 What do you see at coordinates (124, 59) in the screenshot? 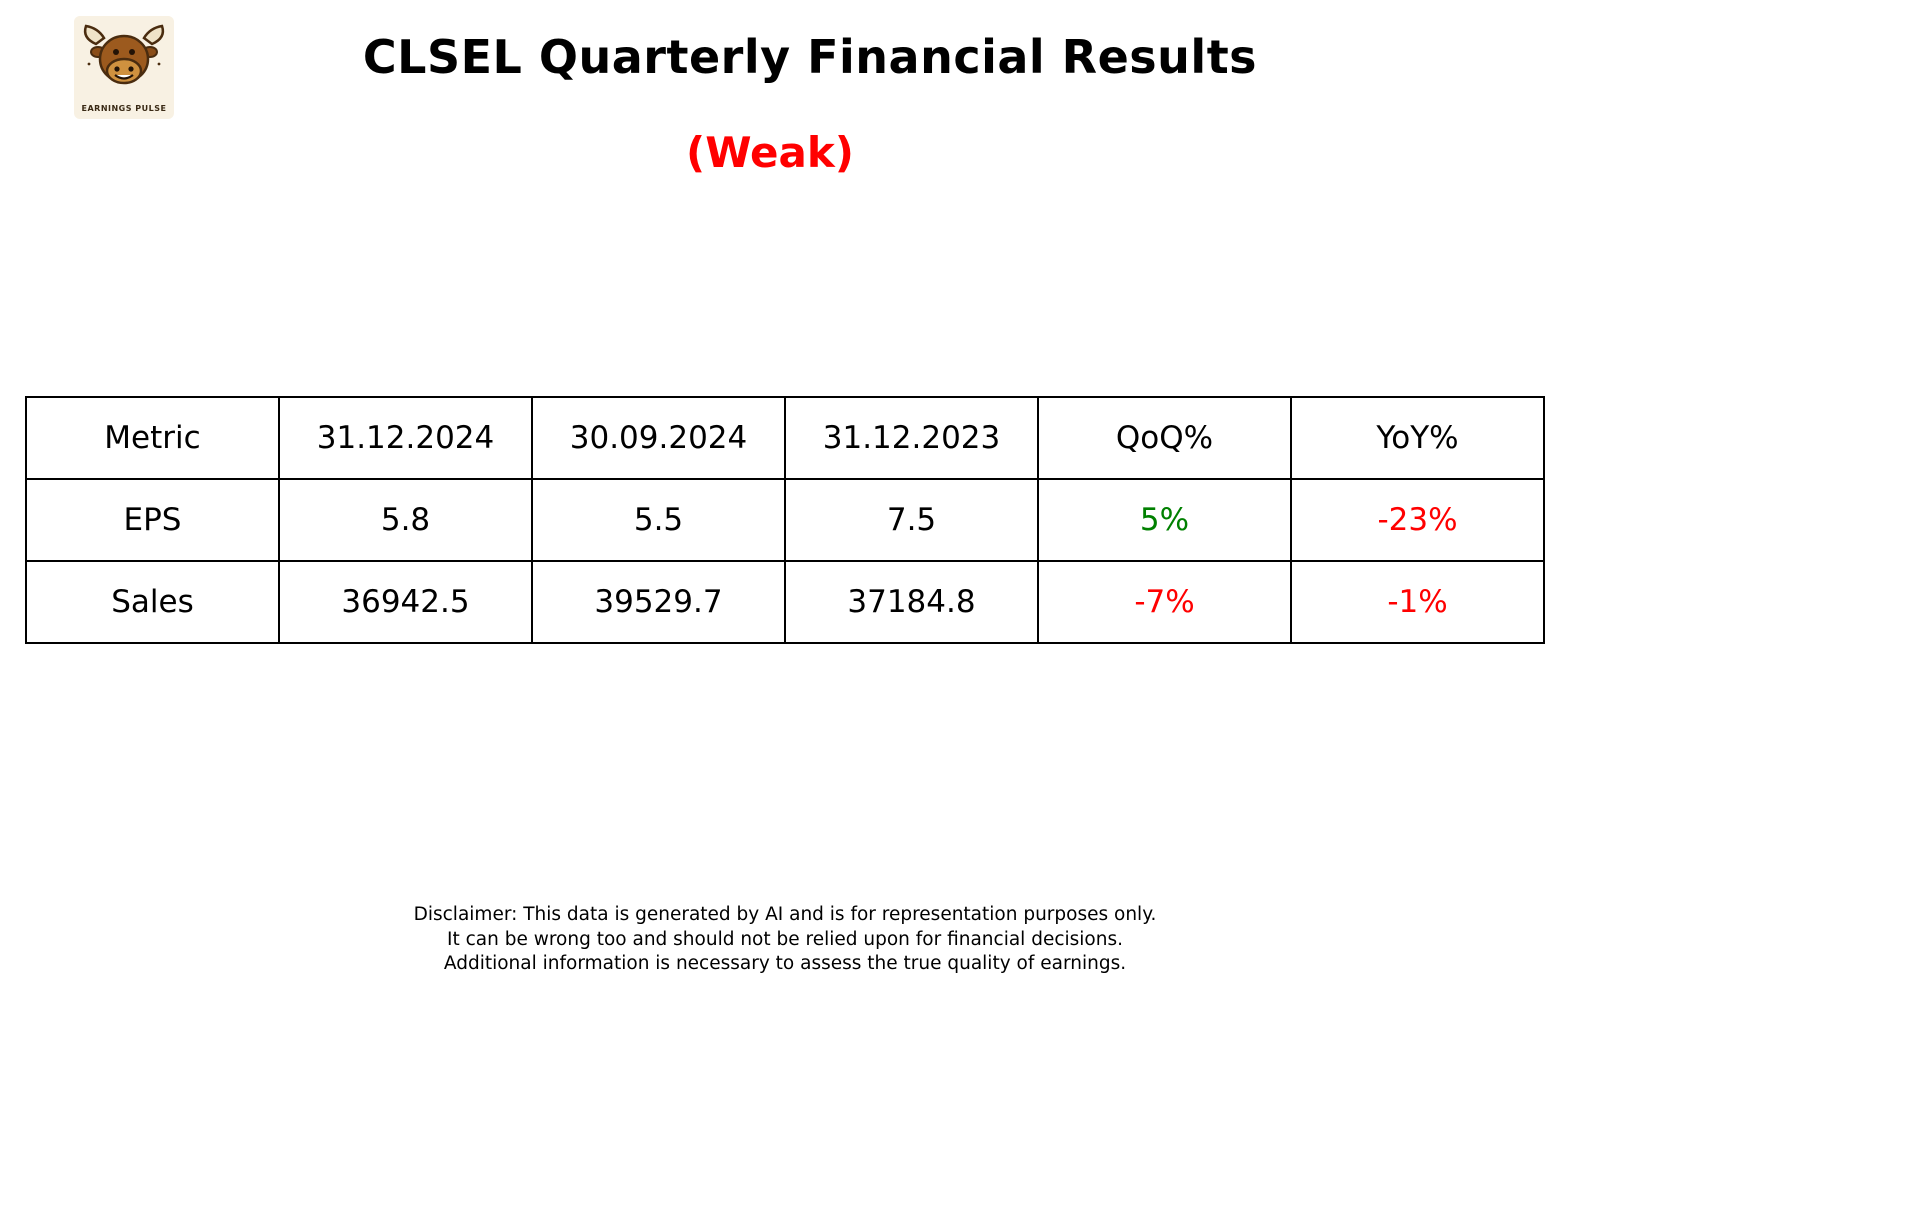
I see `bull-icon` at bounding box center [124, 59].